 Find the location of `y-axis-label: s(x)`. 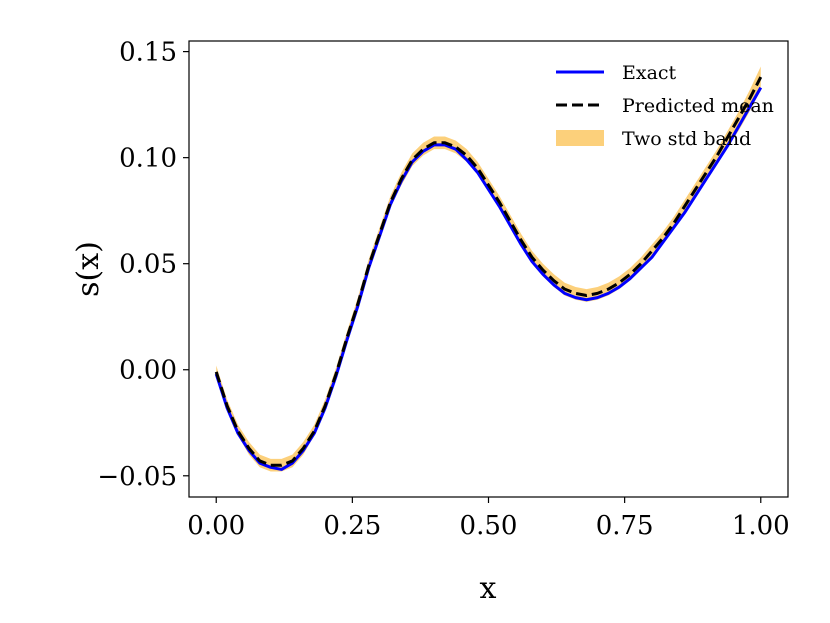

y-axis-label: s(x) is located at coordinates (88, 269).